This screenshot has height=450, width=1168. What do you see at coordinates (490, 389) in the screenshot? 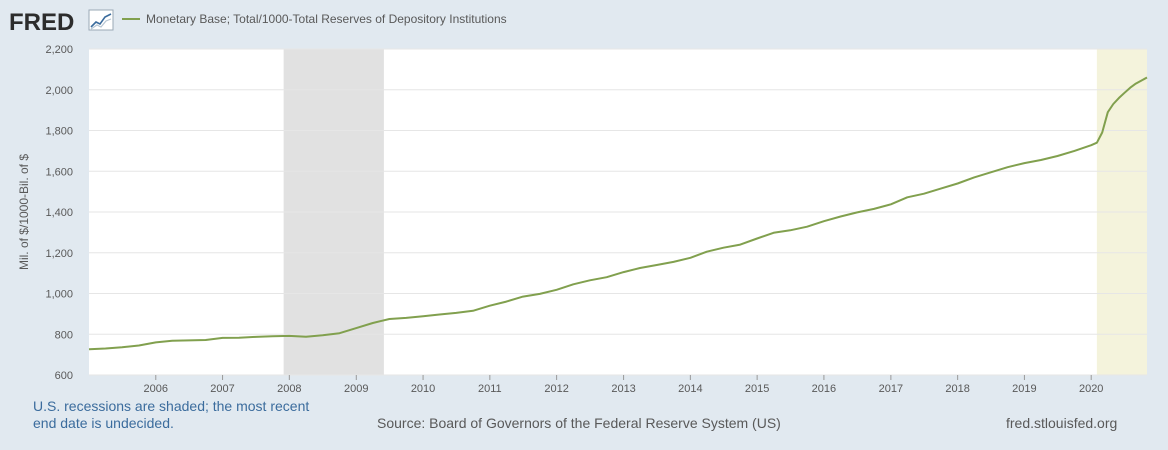
I see `x-tick-label: 2011` at bounding box center [490, 389].